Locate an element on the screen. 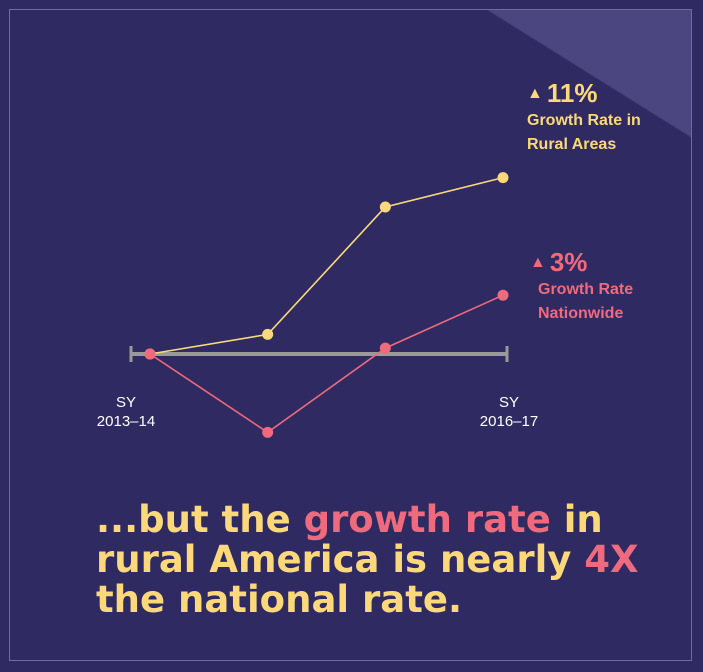  rural-desc-line1: Growth Rate in is located at coordinates (584, 120).